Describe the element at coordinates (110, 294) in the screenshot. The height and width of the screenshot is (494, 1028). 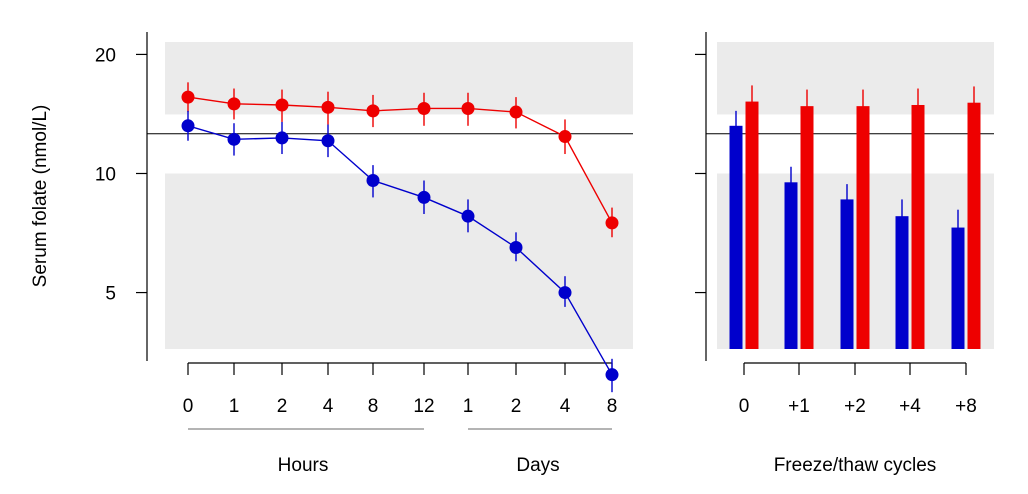
I see `y-tick-label: 5` at that location.